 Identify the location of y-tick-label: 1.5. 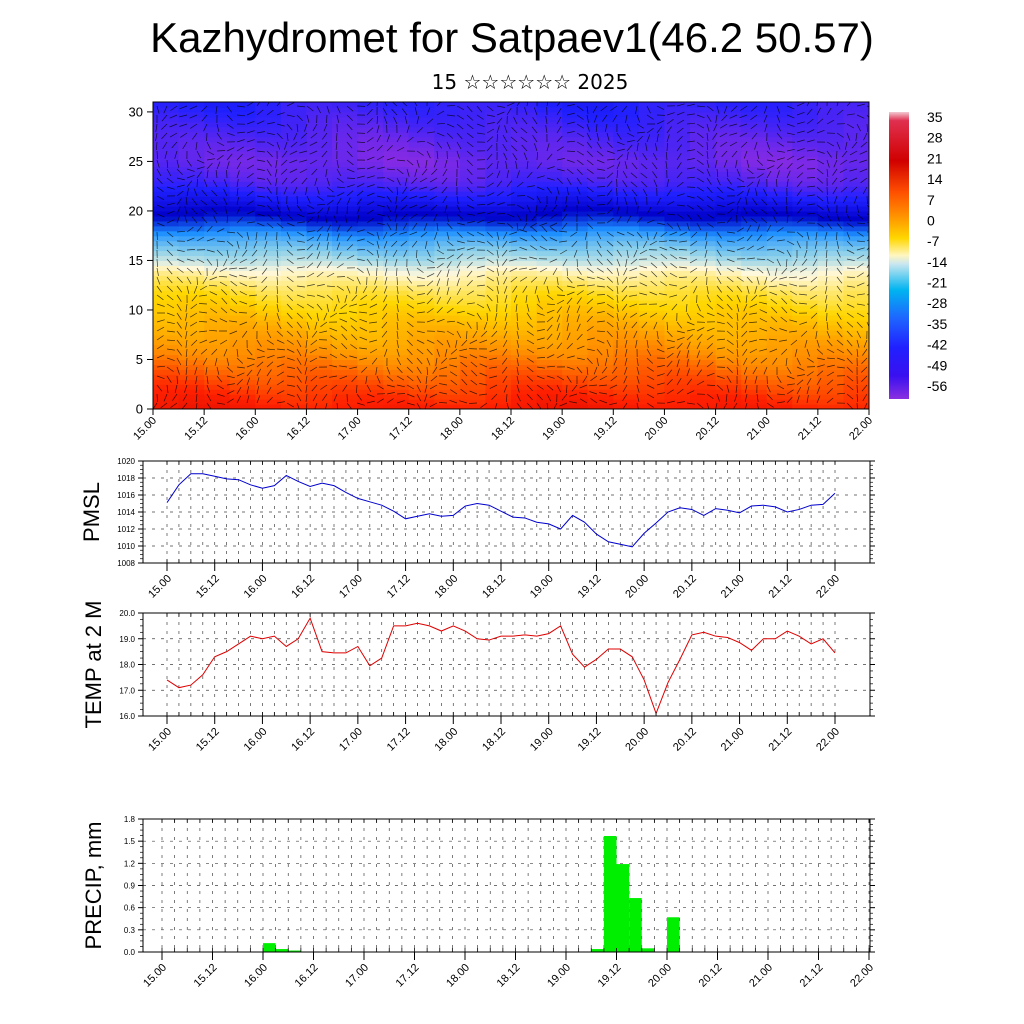
(130, 841).